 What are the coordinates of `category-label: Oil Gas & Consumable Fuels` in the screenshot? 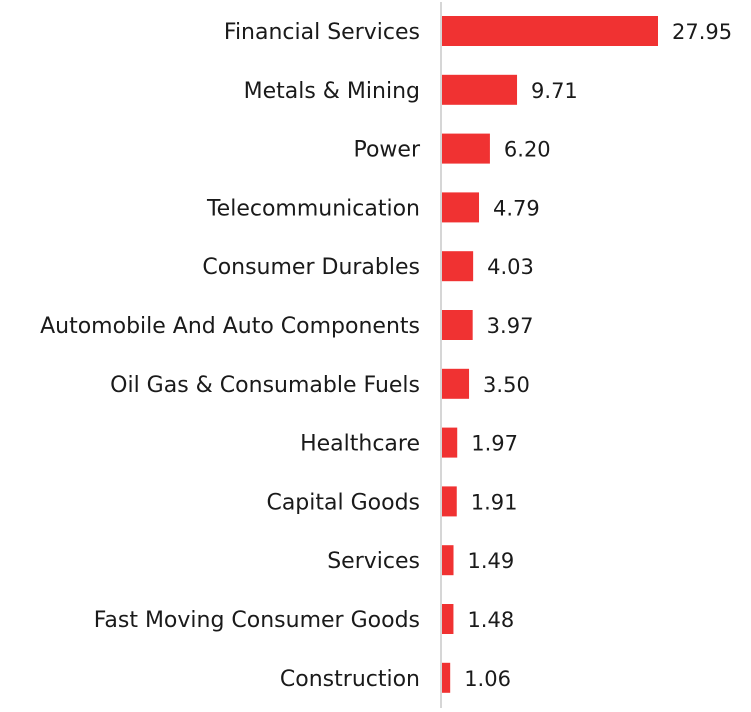 It's located at (265, 385).